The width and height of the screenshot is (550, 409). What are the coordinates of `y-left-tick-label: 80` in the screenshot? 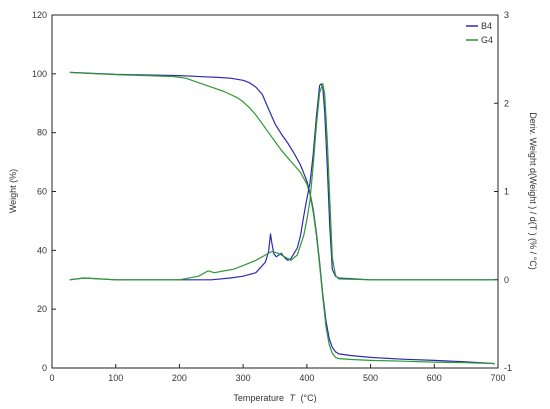 It's located at (42, 133).